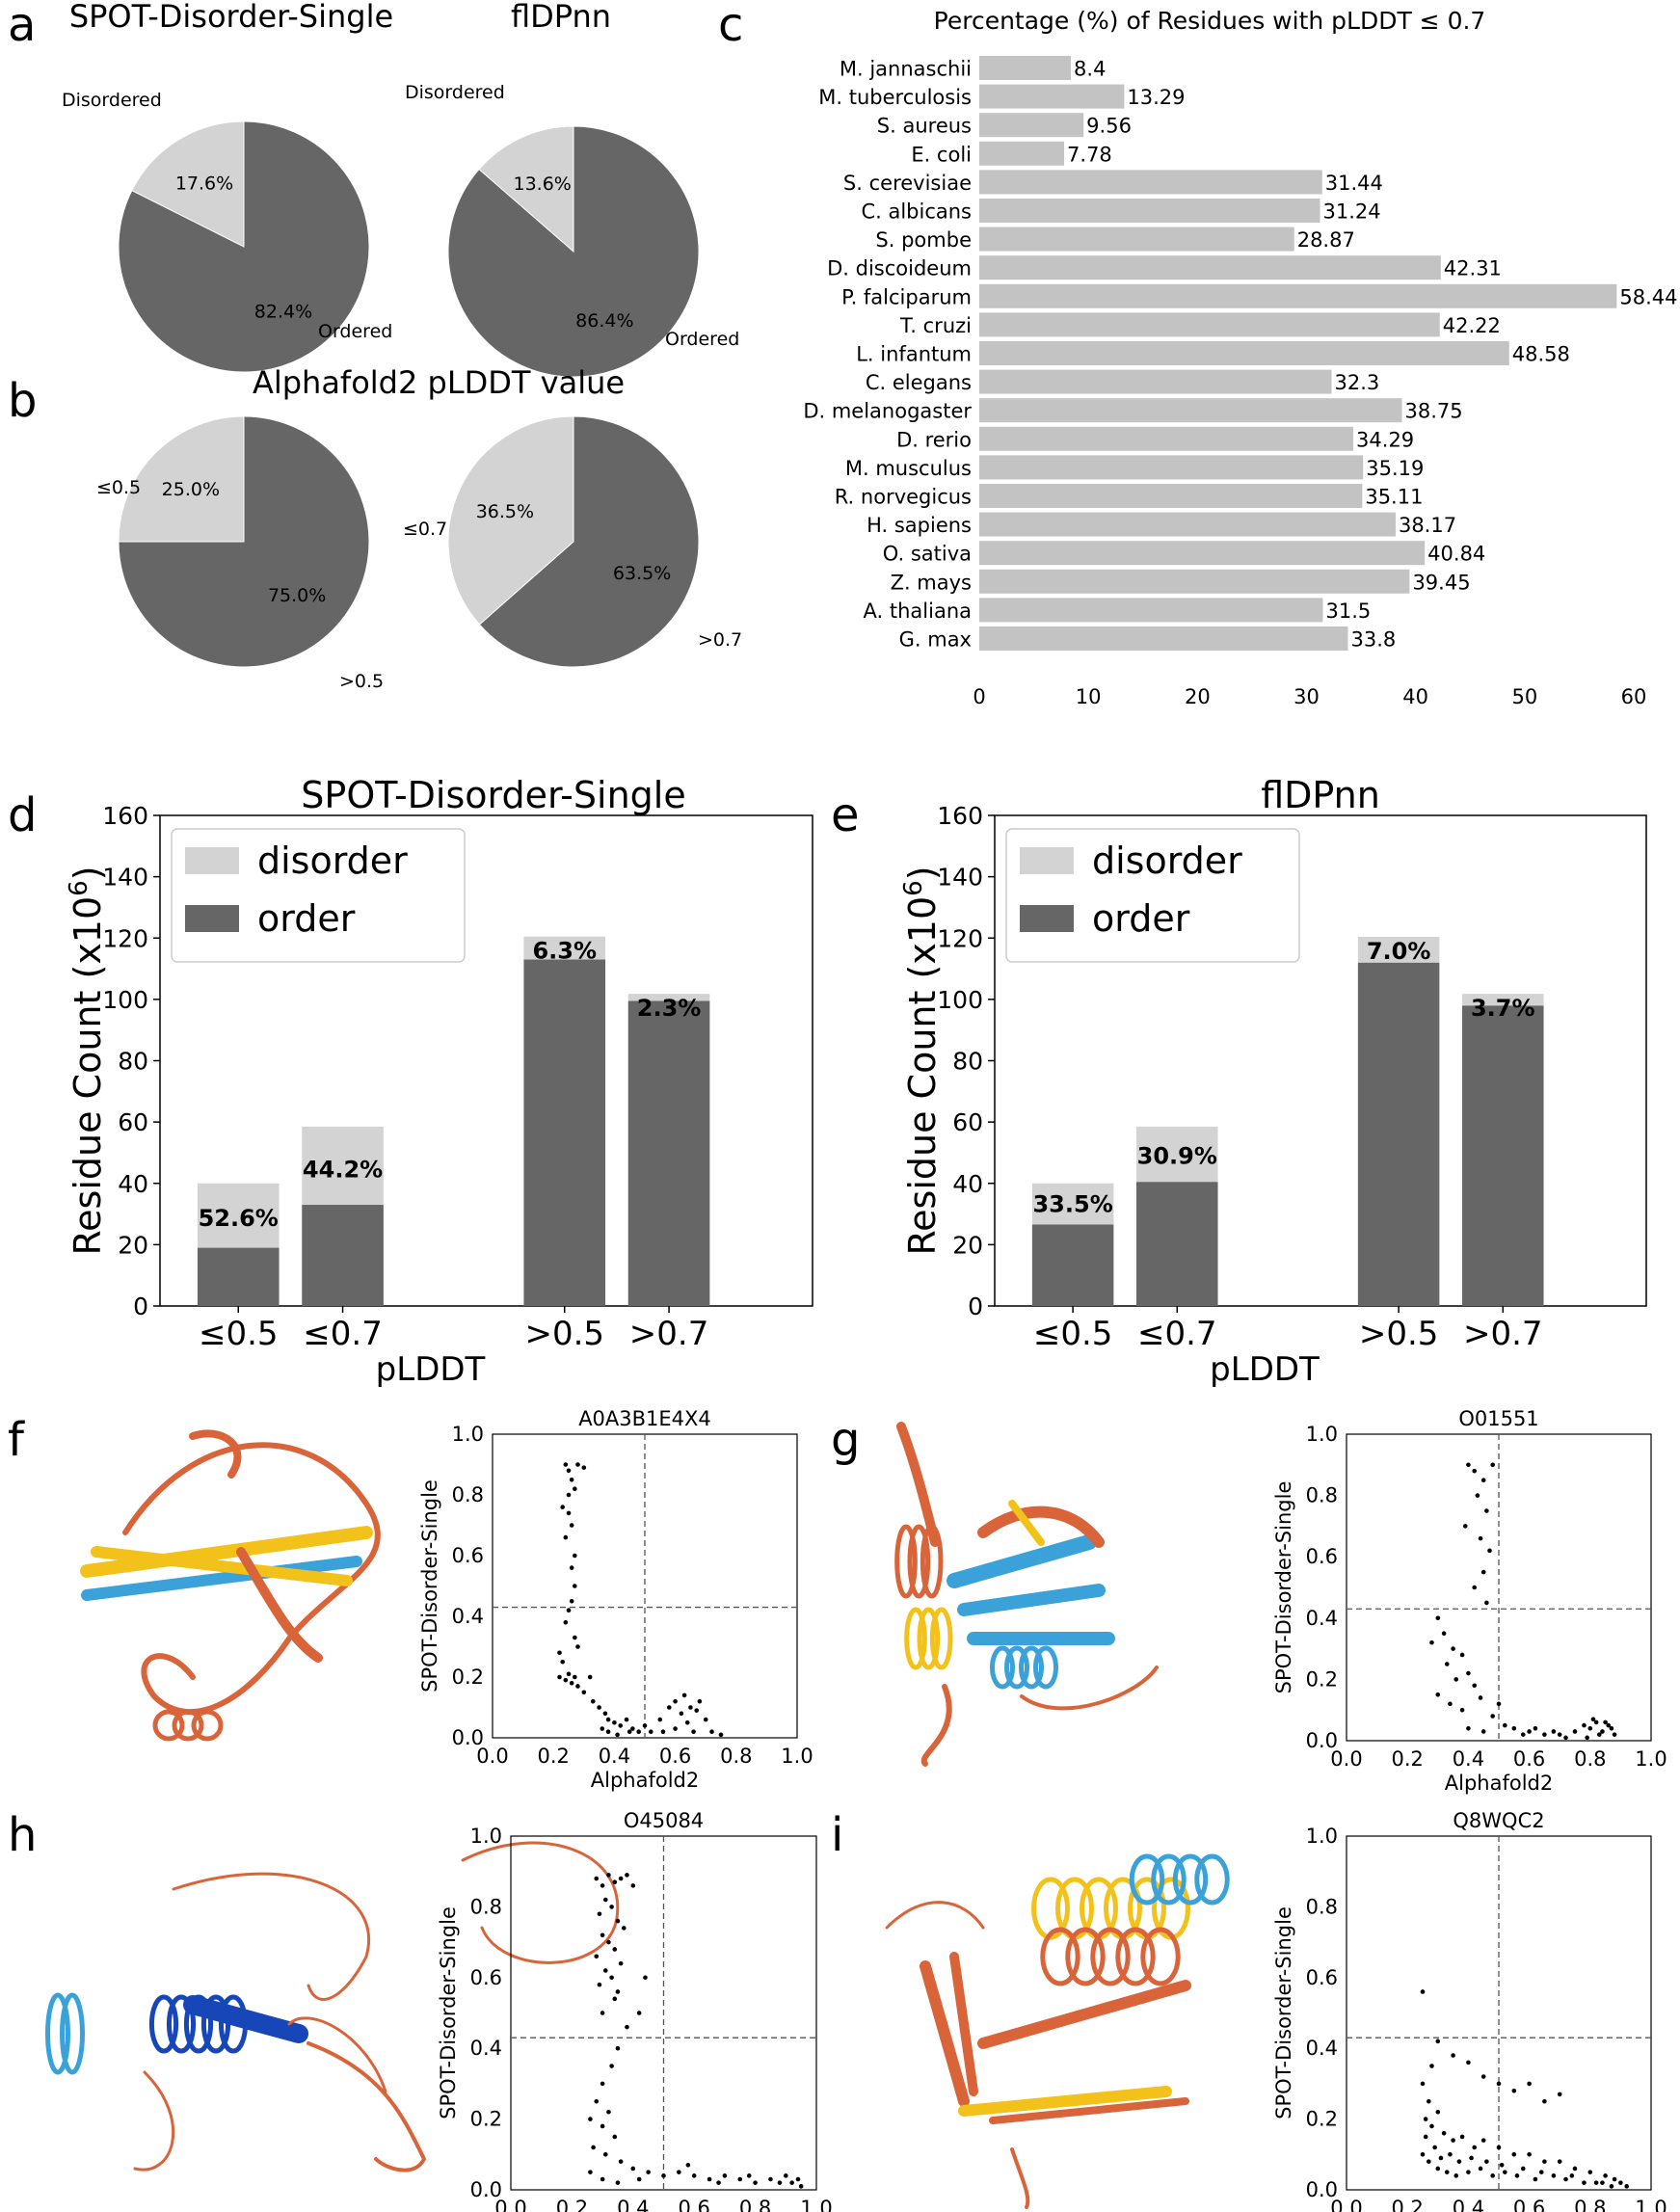  I want to click on legend-box, so click(318, 895).